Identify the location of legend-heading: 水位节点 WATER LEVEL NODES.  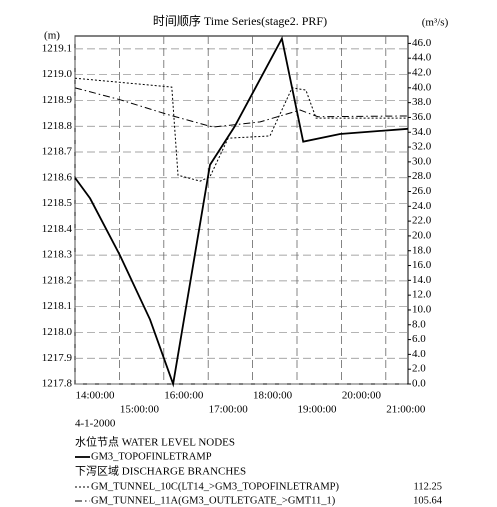
(155, 442).